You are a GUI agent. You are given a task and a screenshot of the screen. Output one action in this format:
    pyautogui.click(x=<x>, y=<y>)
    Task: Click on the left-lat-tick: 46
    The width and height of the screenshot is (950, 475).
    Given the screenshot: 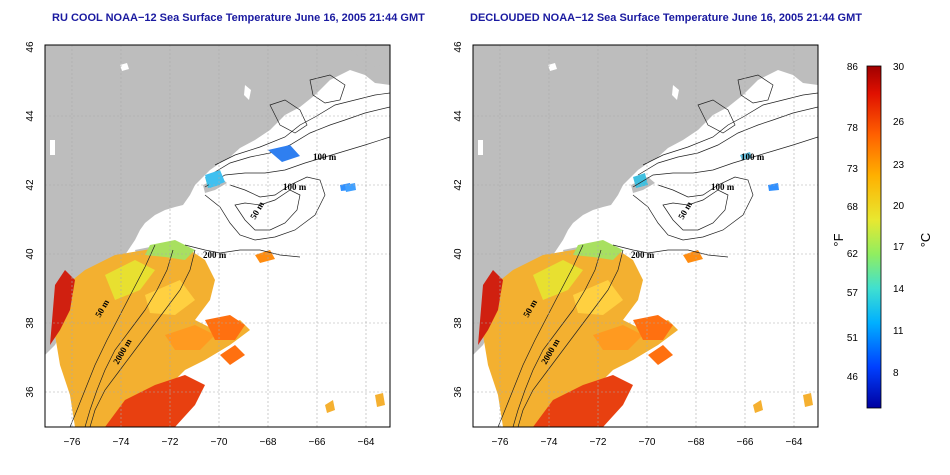 What is the action you would take?
    pyautogui.click(x=30, y=47)
    